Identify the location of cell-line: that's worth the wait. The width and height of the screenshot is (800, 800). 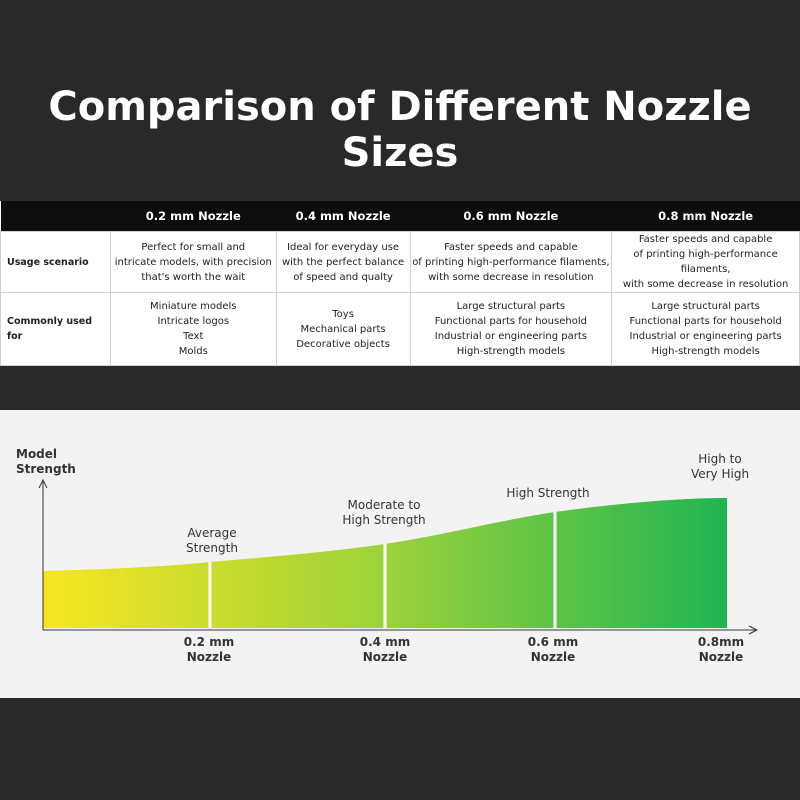
(193, 277).